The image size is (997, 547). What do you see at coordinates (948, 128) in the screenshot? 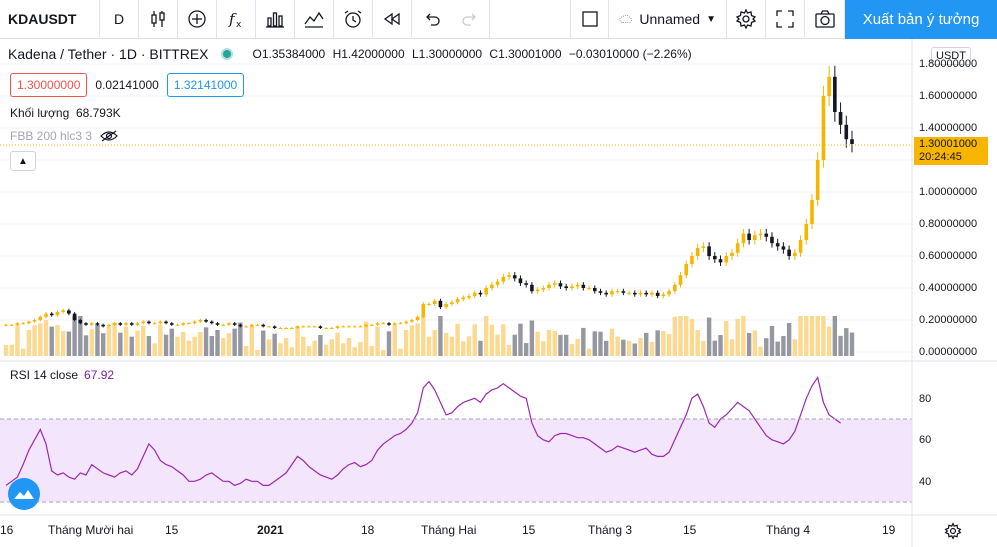
I see `price-axis-label: 1.40000000` at bounding box center [948, 128].